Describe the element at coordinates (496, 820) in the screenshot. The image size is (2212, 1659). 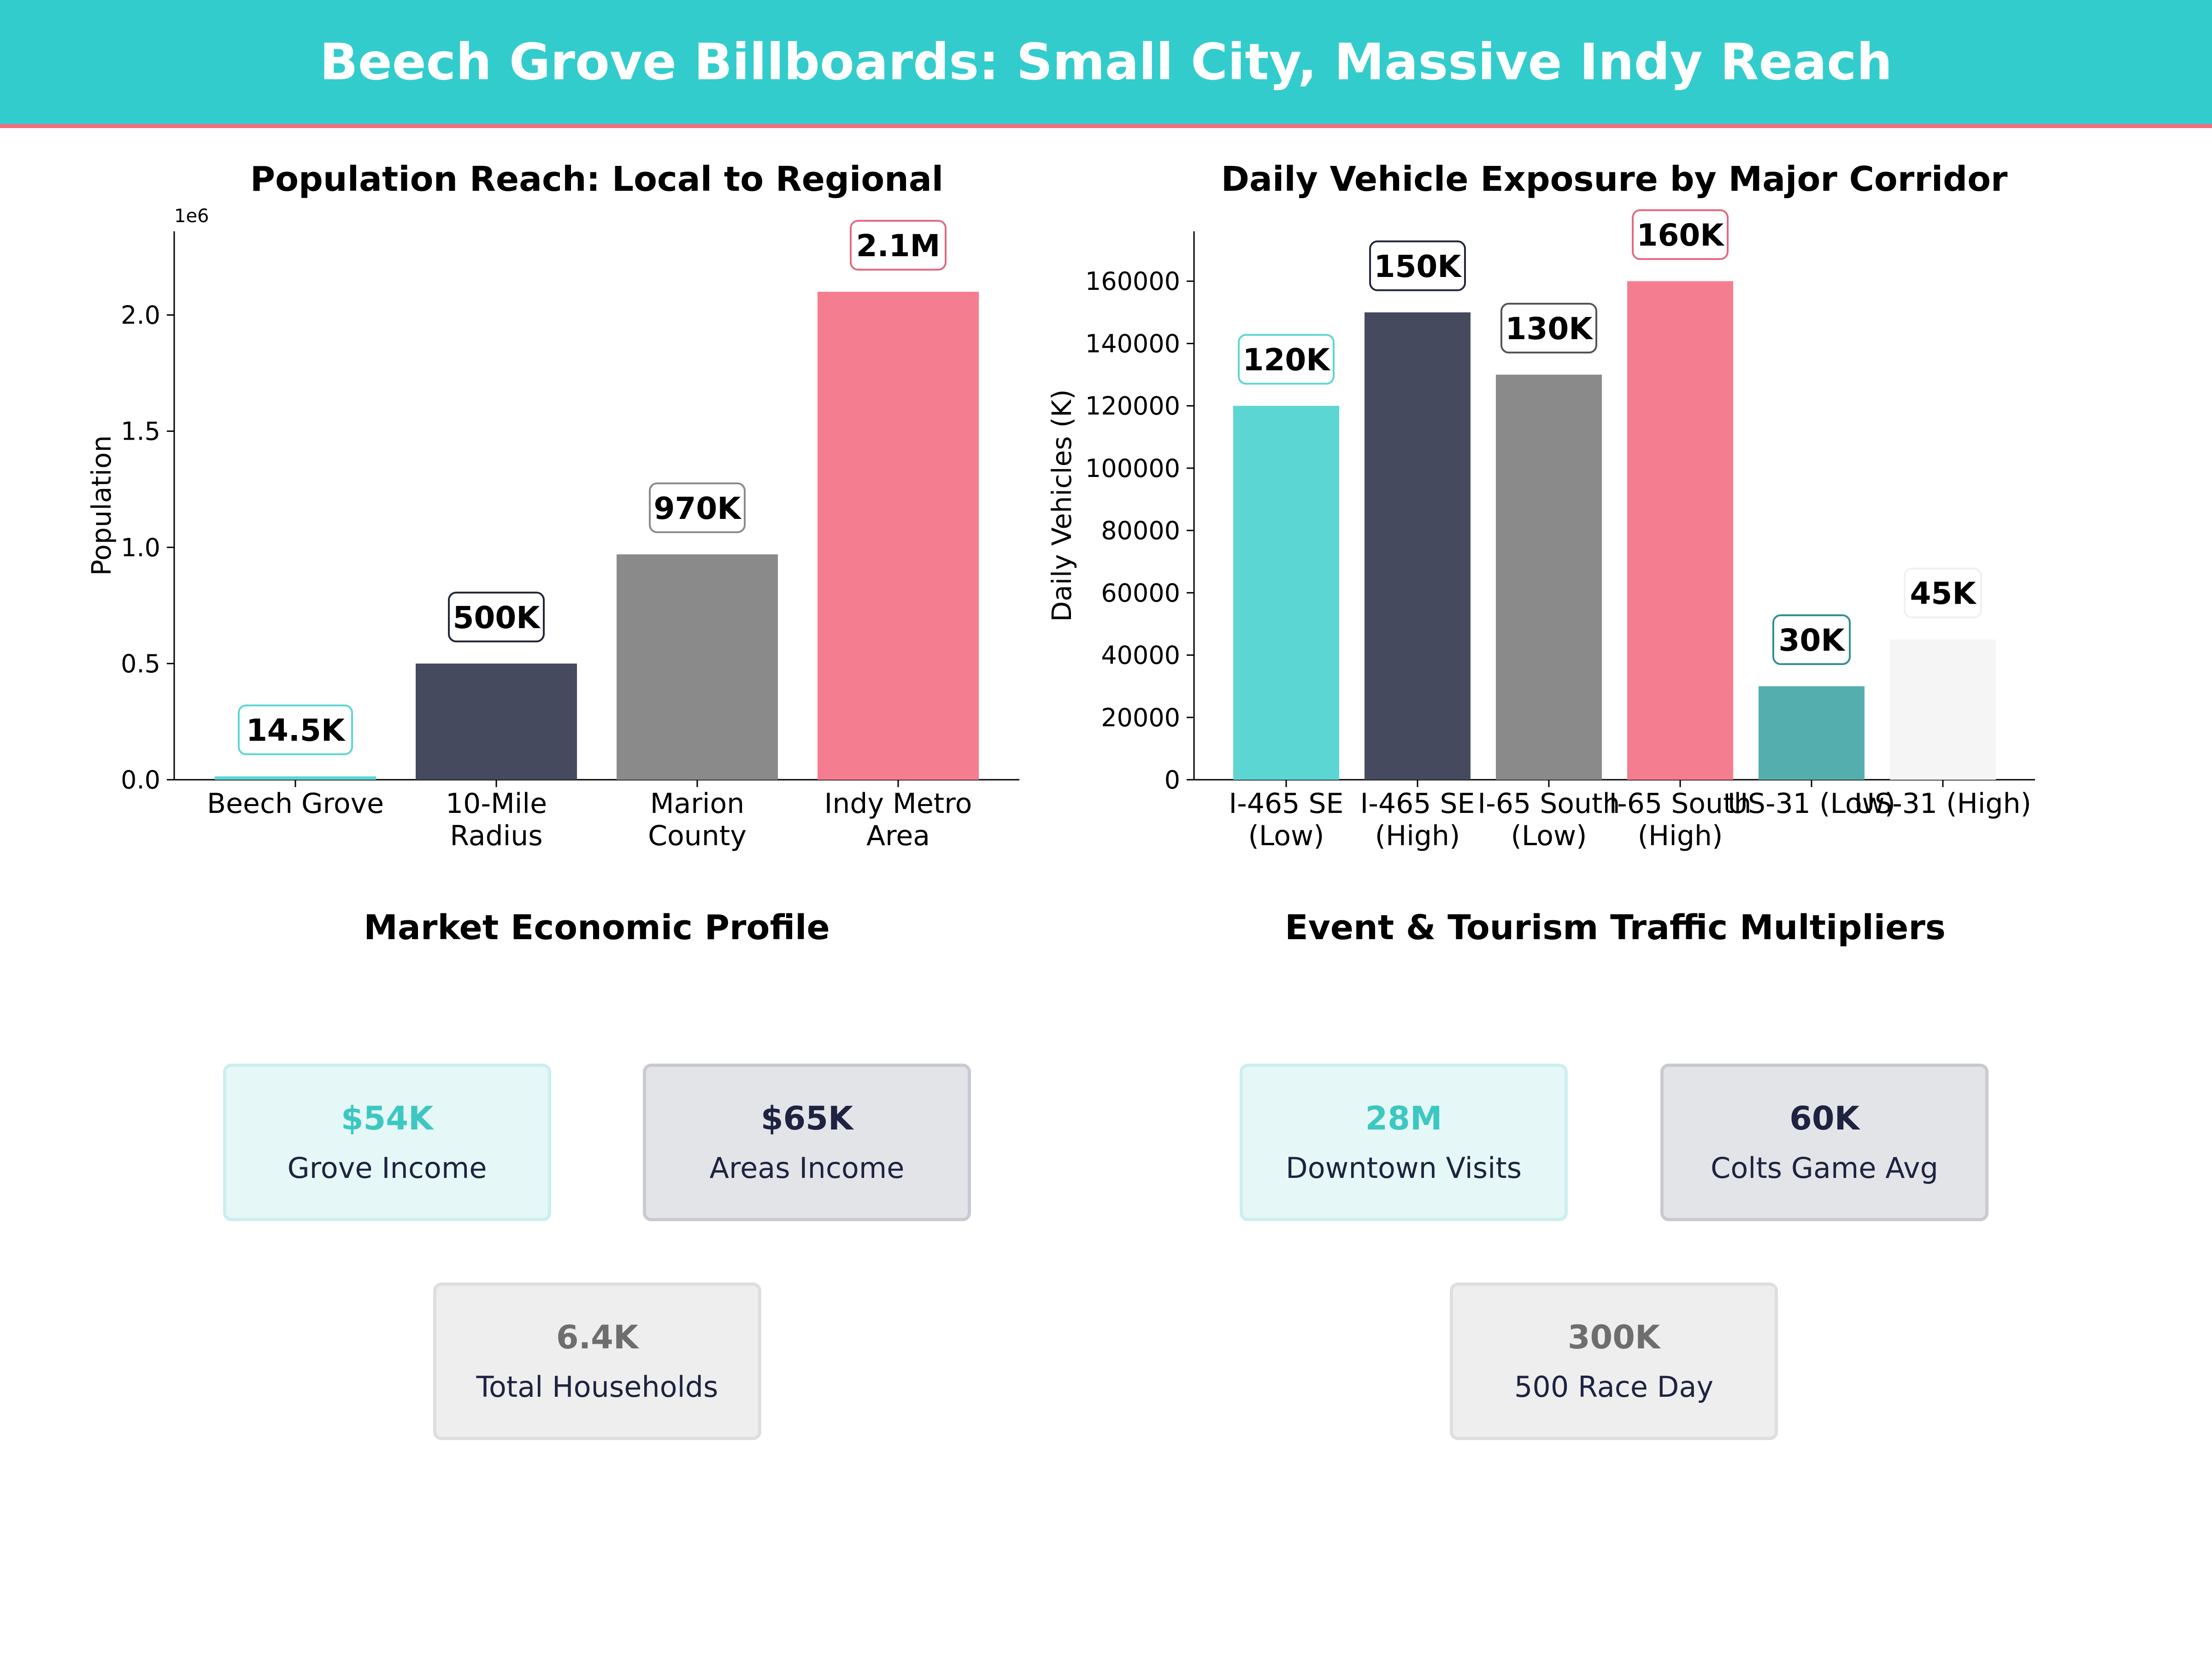
I see `x-tick-label: 10-Mile Radius` at that location.